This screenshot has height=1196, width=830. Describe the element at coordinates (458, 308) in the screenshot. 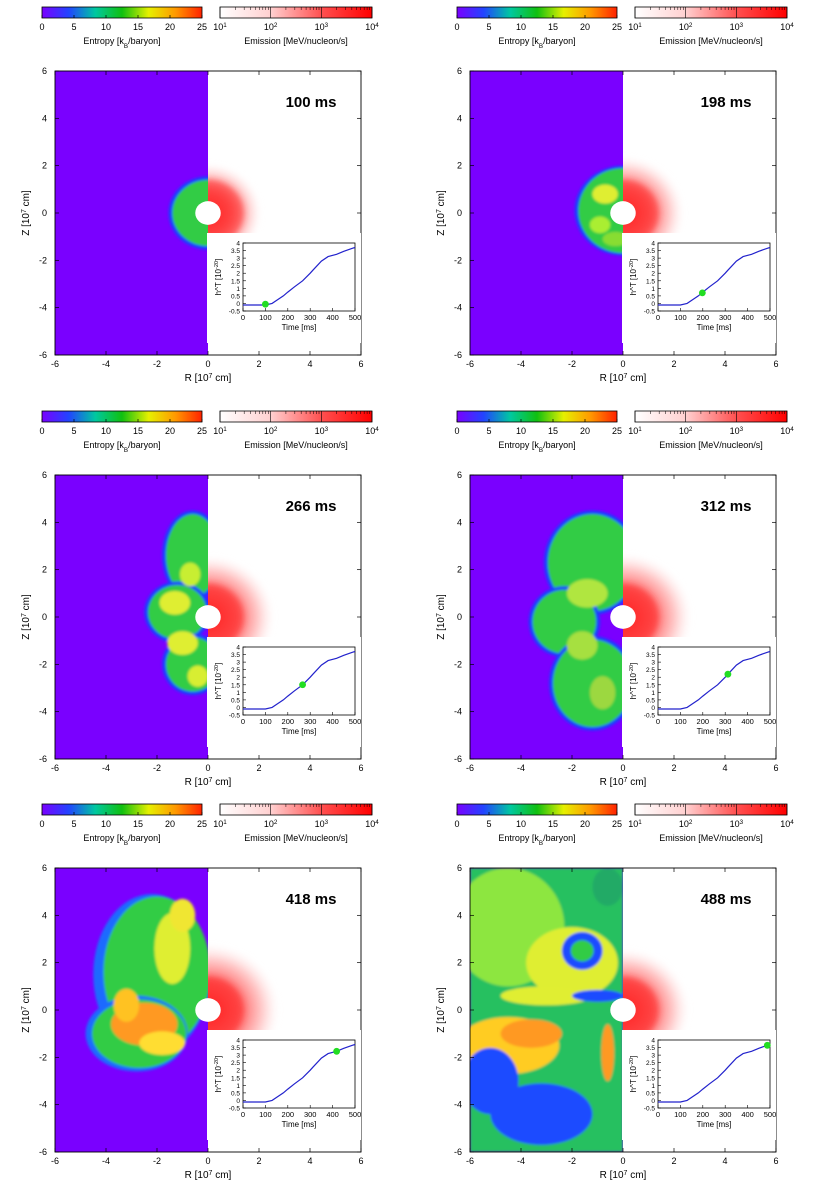

I see `y-tick-label: -4` at that location.